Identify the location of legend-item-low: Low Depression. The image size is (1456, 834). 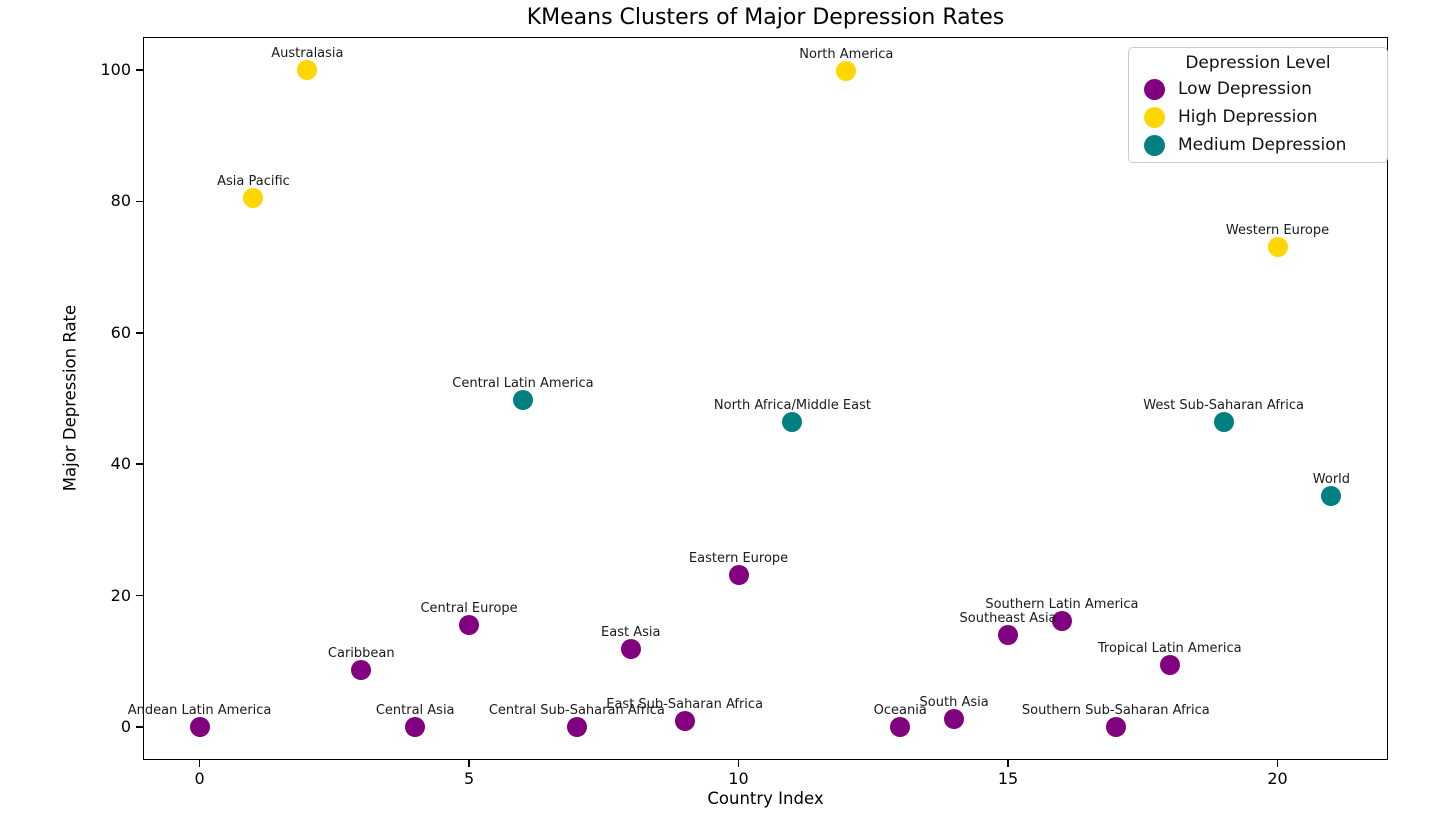
(1258, 89).